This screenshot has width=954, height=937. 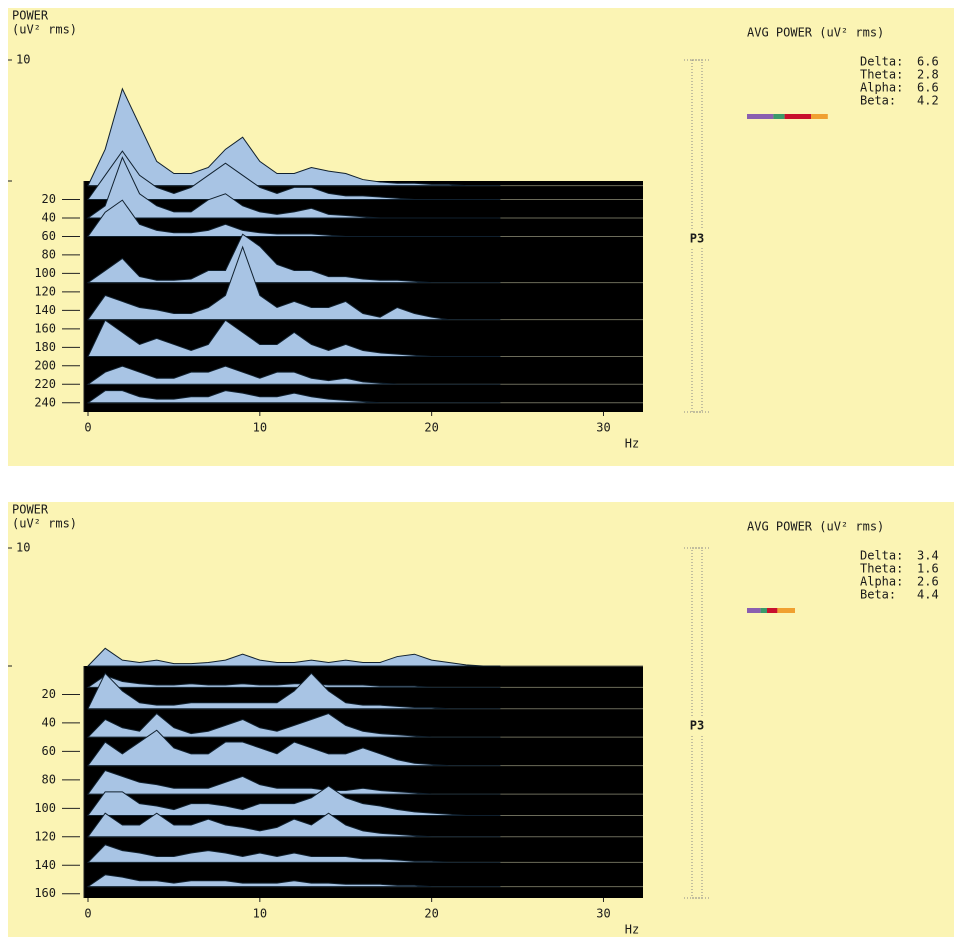 What do you see at coordinates (928, 101) in the screenshot?
I see `band-value: 4.2` at bounding box center [928, 101].